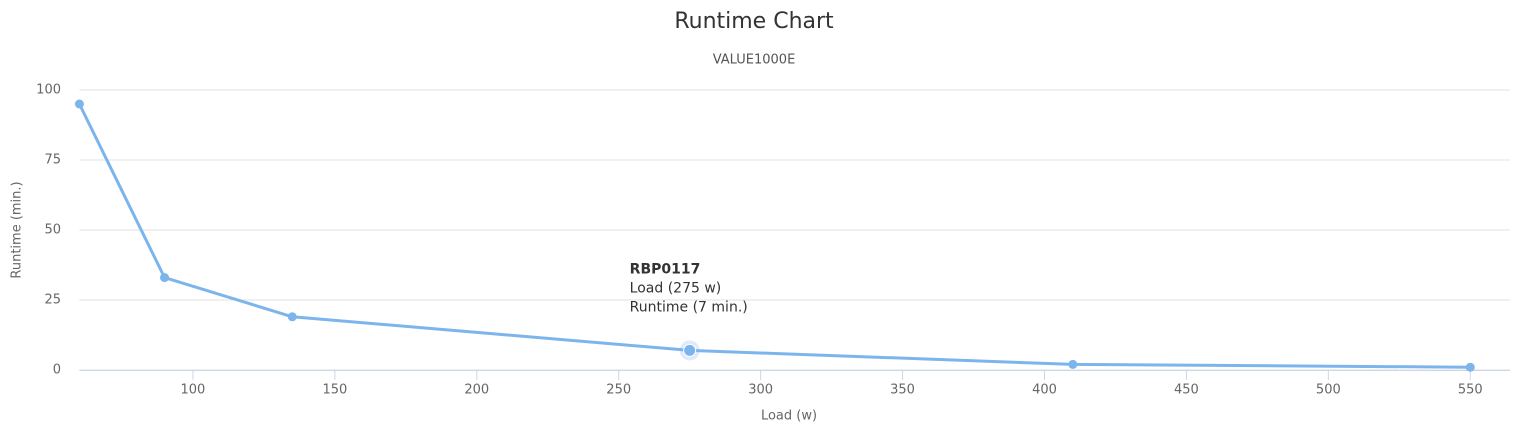 The image size is (1521, 434). Describe the element at coordinates (754, 60) in the screenshot. I see `chart-subtitle: VALUE1000E` at that location.